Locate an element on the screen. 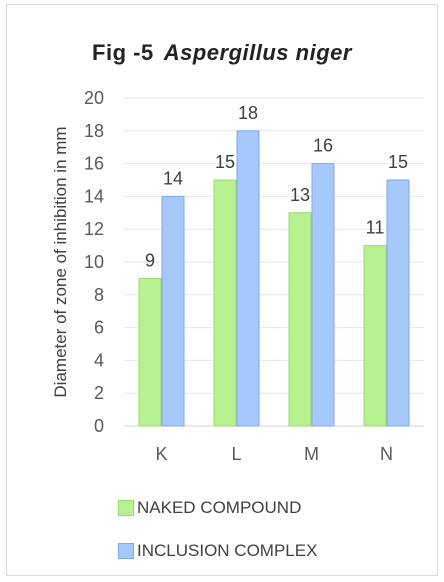 The width and height of the screenshot is (444, 582). data-label-inclusion-complex-m: 16 is located at coordinates (323, 146).